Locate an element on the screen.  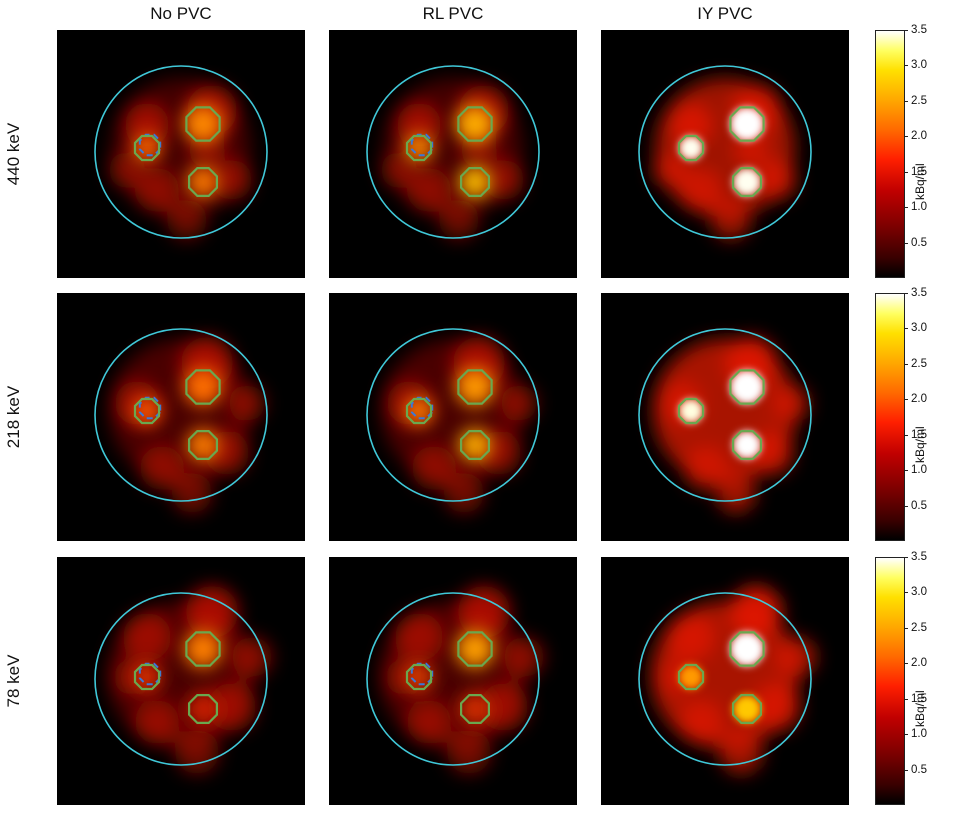
panel-440kev-iy-pvc is located at coordinates (725, 154).